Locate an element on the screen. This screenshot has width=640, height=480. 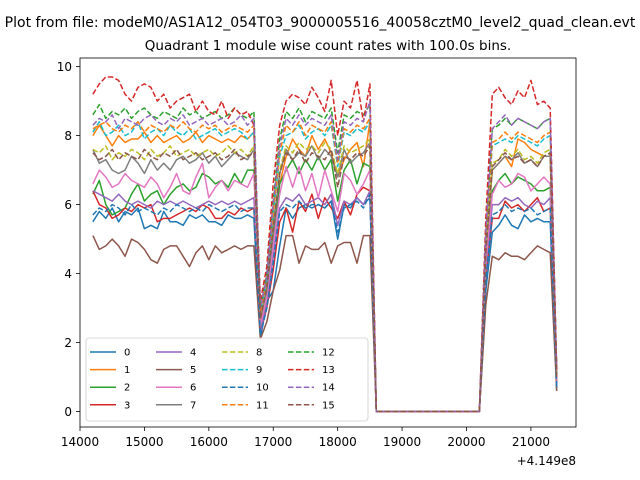
legend-label-7: 7 is located at coordinates (193, 405).